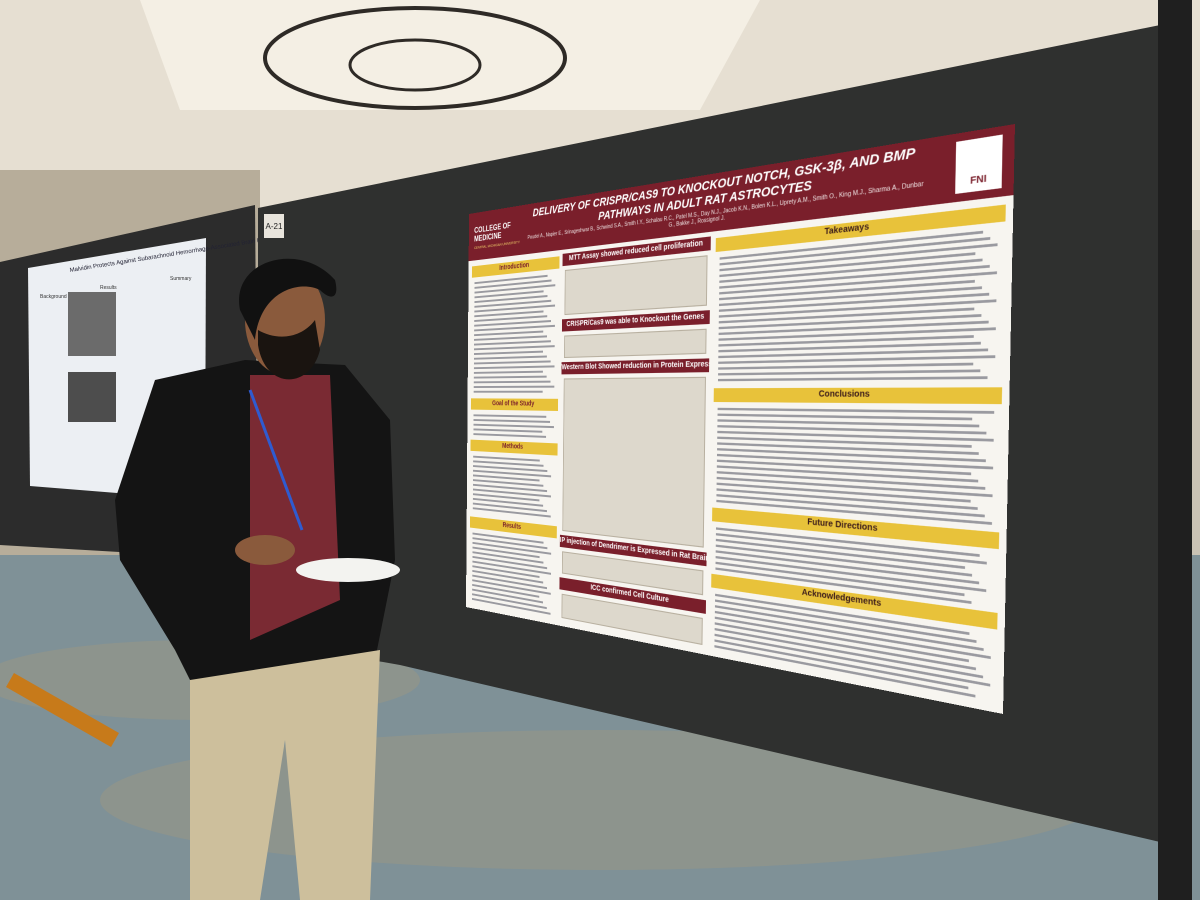 Image resolution: width=1200 pixels, height=900 pixels. Describe the element at coordinates (181, 279) in the screenshot. I see `left-poster-section: Summary` at that location.